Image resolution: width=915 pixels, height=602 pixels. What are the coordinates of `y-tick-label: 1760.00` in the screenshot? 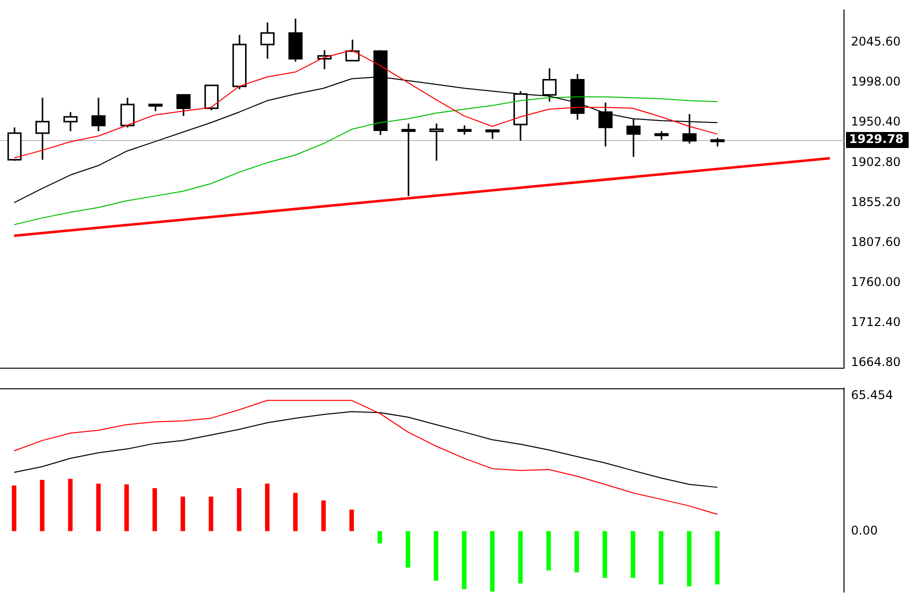 It's located at (876, 281).